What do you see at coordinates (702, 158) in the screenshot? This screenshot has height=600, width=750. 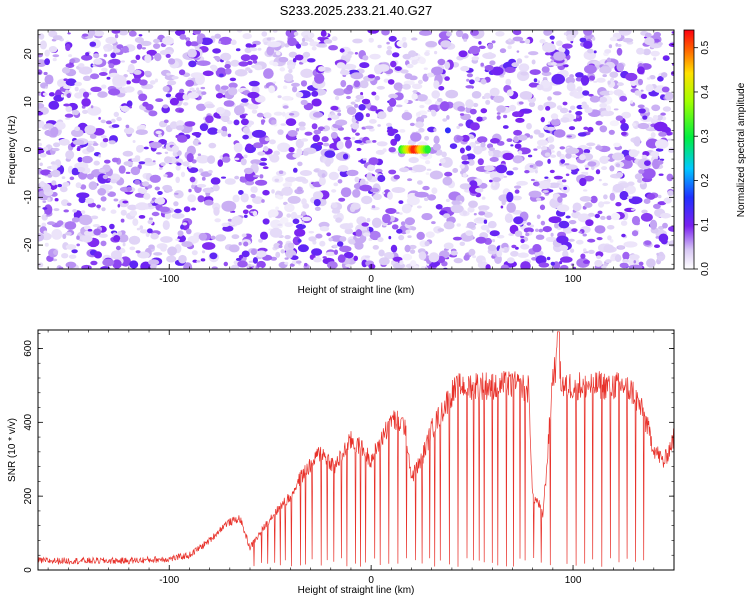 I see `colorbar-ticks: 0.0 0.1 0.2 0.3 0.4 0.5` at bounding box center [702, 158].